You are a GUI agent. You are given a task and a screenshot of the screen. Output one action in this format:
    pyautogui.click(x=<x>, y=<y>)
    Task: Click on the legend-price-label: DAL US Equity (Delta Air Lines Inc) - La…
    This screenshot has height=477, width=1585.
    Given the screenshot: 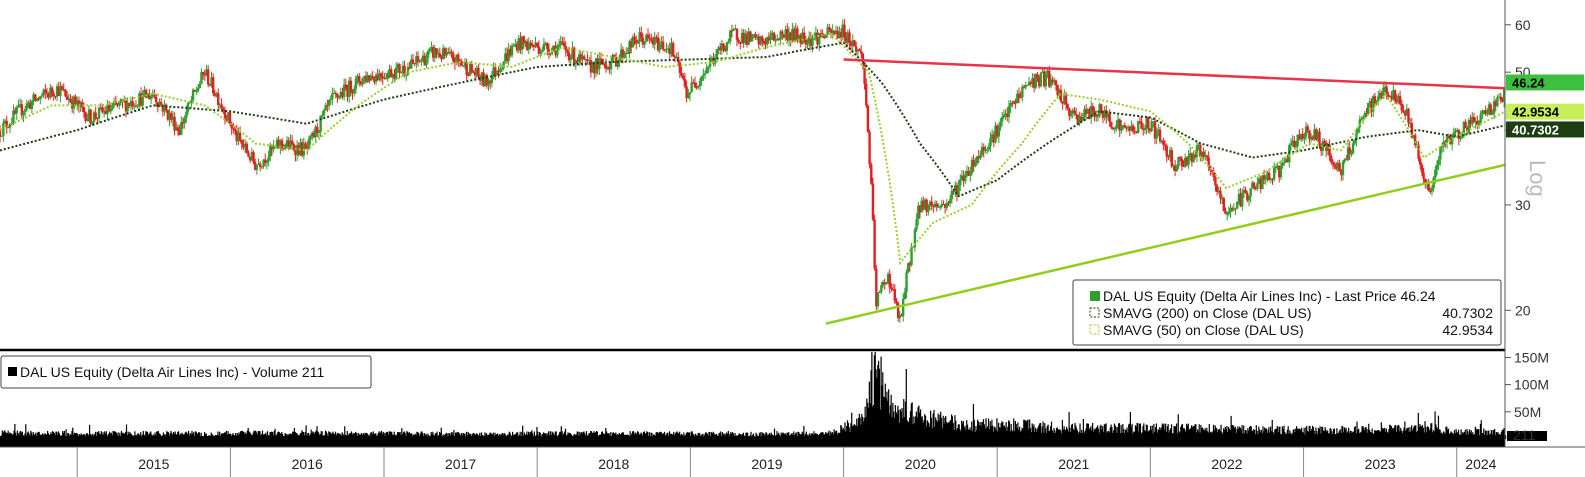 What is the action you would take?
    pyautogui.click(x=1269, y=296)
    